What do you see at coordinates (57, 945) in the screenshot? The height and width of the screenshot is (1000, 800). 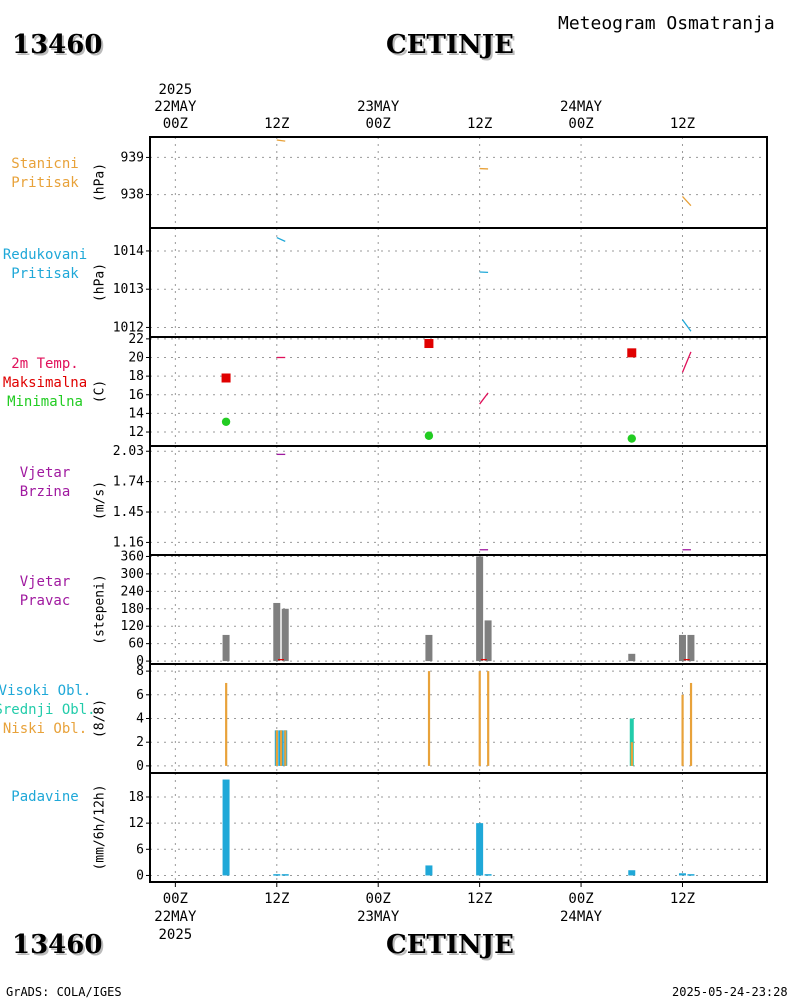 I see `station-id-bottom: 13460` at bounding box center [57, 945].